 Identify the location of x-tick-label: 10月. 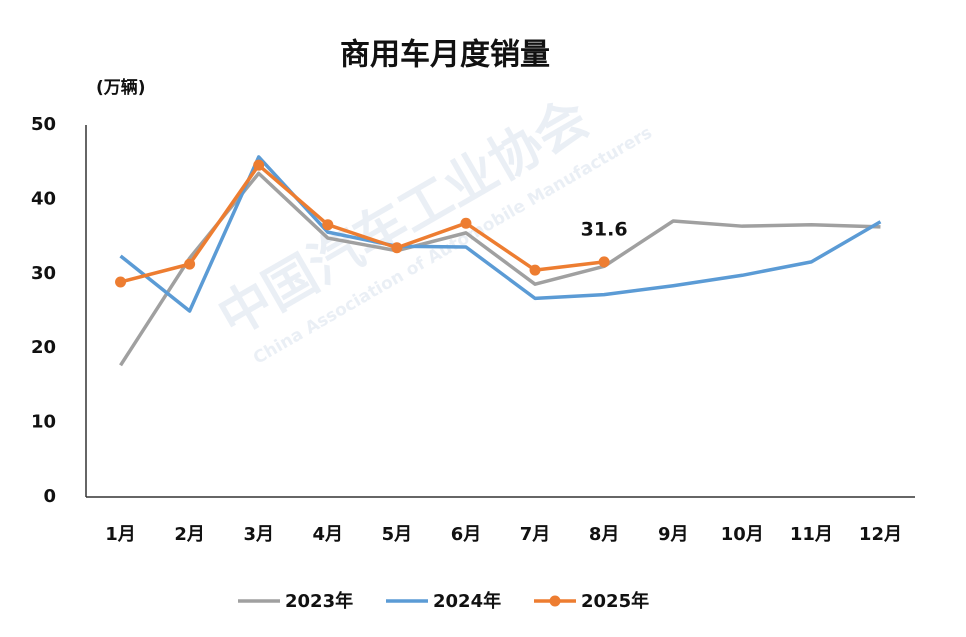
(742, 534).